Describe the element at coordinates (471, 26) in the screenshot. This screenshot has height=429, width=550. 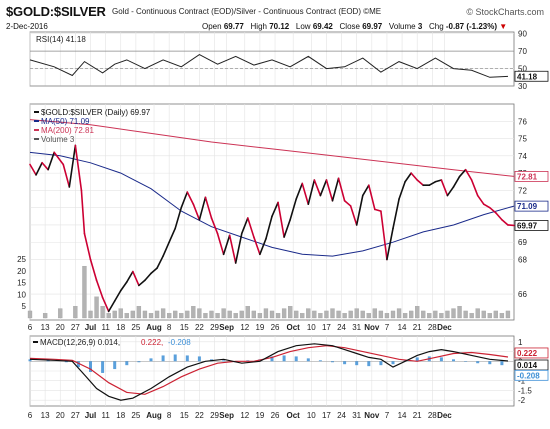
I see `change-value: -0.87 (-1.23%)` at that location.